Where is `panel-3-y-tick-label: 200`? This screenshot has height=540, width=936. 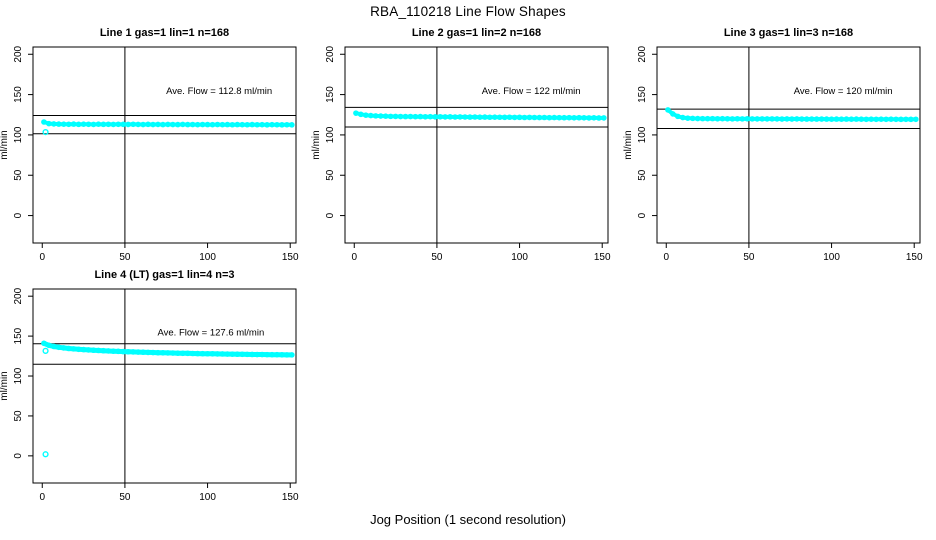
panel-3-y-tick-label: 200 is located at coordinates (642, 53).